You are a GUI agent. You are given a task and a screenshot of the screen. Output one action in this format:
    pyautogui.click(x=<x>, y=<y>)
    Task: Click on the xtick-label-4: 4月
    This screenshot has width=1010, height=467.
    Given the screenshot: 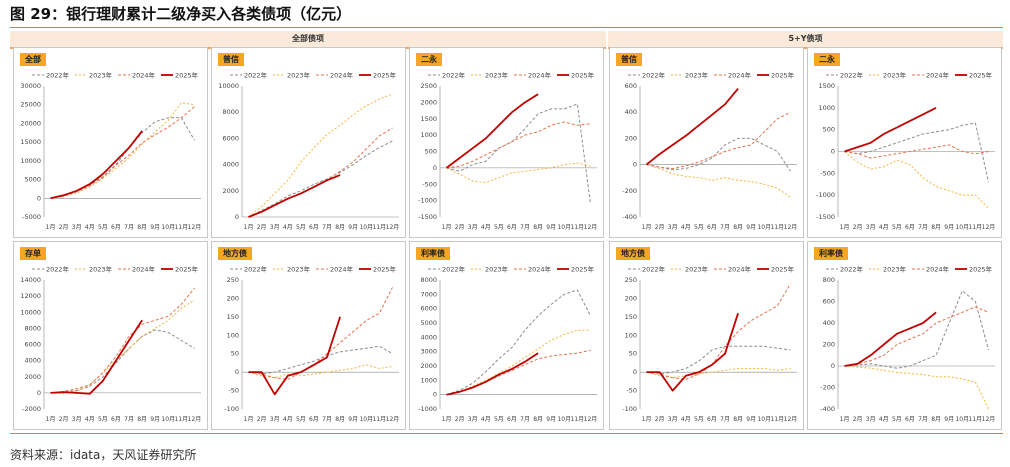 What is the action you would take?
    pyautogui.click(x=90, y=227)
    